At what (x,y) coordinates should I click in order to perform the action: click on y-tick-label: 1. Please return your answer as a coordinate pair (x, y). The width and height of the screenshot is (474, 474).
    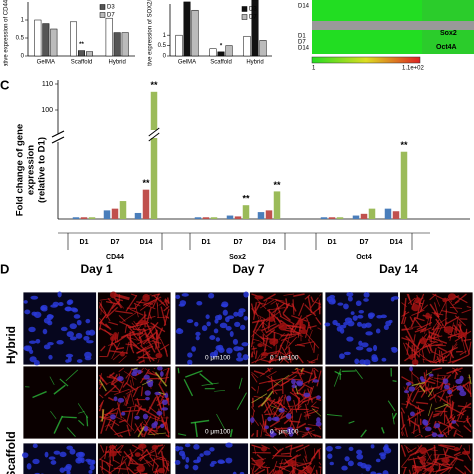
    Looking at the image, I should click on (23, 21).